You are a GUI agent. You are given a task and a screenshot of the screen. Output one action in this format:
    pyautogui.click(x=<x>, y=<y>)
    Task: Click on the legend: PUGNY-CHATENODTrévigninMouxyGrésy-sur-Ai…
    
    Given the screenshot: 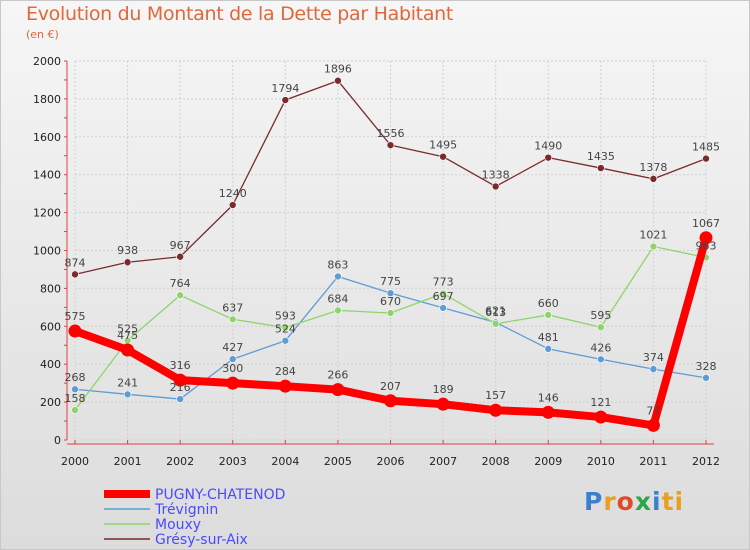 What is the action you would take?
    pyautogui.click(x=194, y=517)
    